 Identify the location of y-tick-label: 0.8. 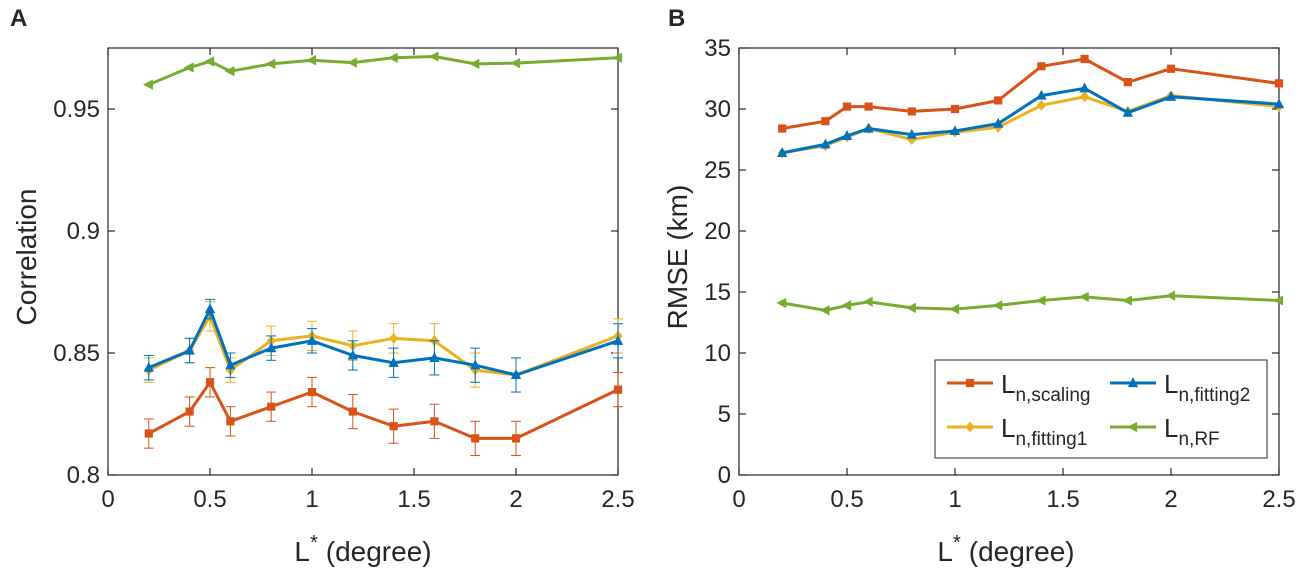
(83, 475).